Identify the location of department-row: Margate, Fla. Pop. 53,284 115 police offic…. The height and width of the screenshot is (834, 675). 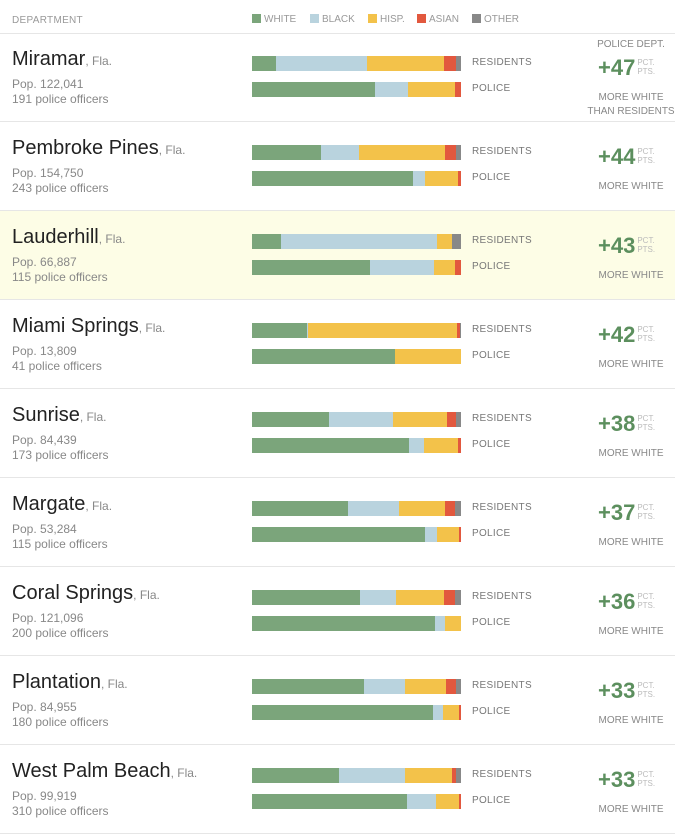
(337, 522).